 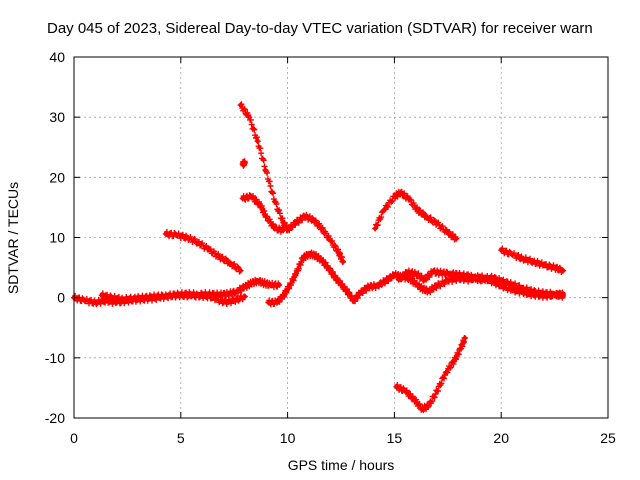 I want to click on x-axis-label: GPS time / hours, so click(x=341, y=465).